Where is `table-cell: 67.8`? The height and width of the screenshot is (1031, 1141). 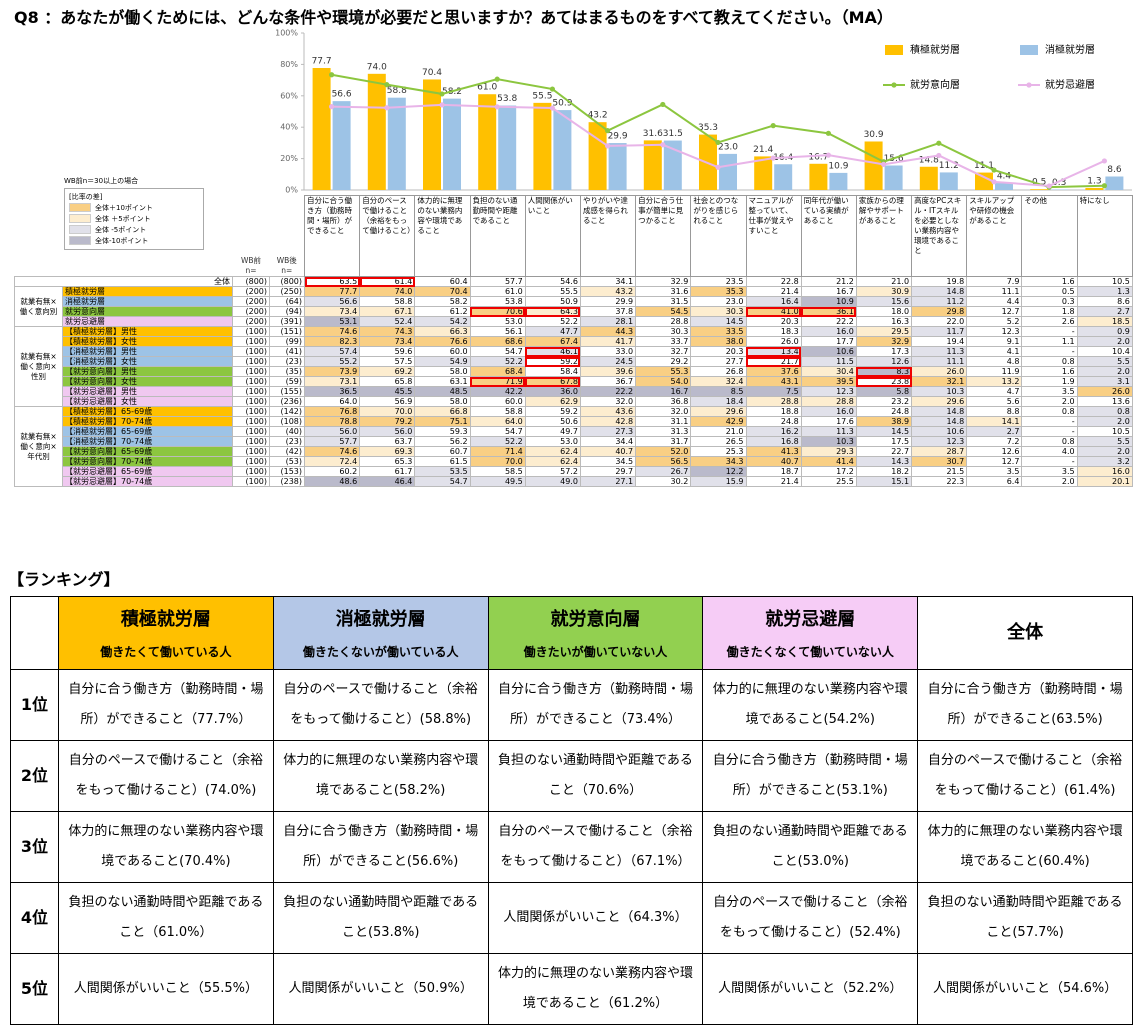
table-cell: 67.8 is located at coordinates (552, 381).